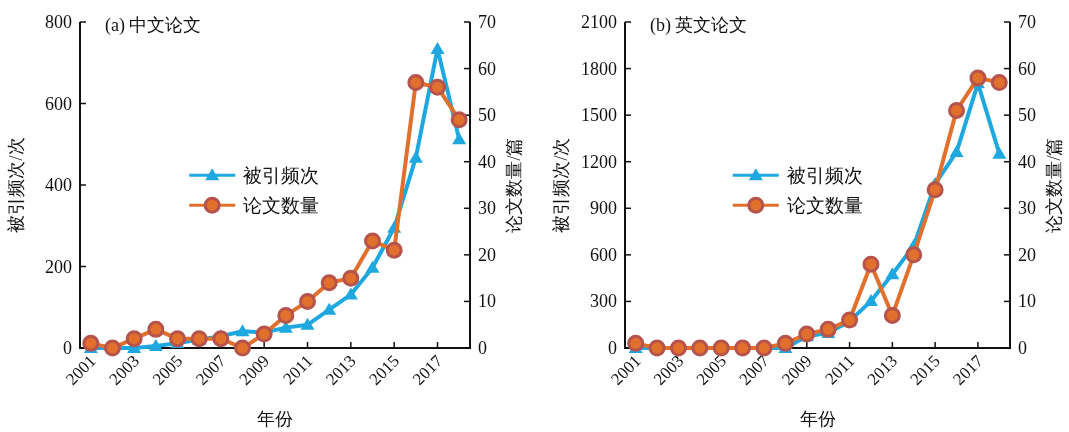 The height and width of the screenshot is (432, 1069). I want to click on y-tick-label: 1800, so click(599, 68).